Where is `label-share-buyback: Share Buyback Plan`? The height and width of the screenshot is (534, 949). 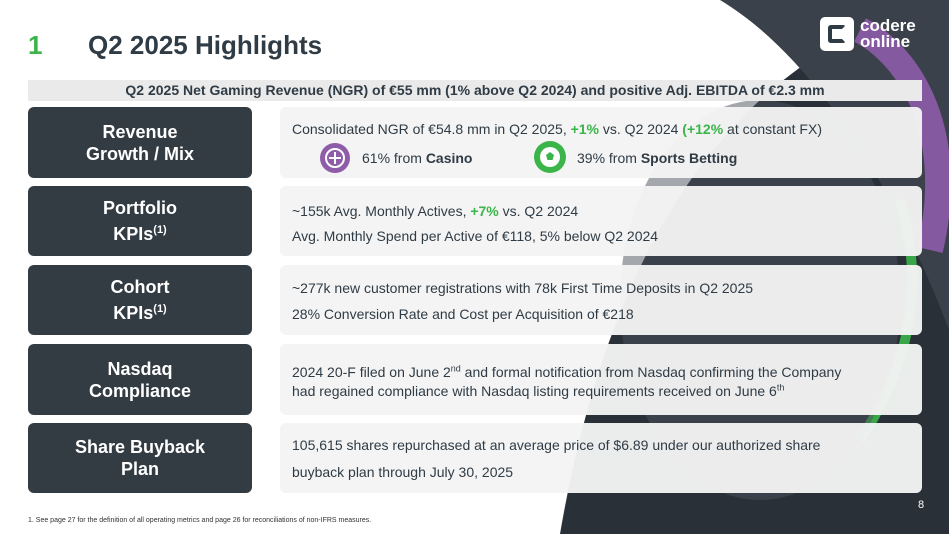 label-share-buyback: Share Buyback Plan is located at coordinates (140, 458).